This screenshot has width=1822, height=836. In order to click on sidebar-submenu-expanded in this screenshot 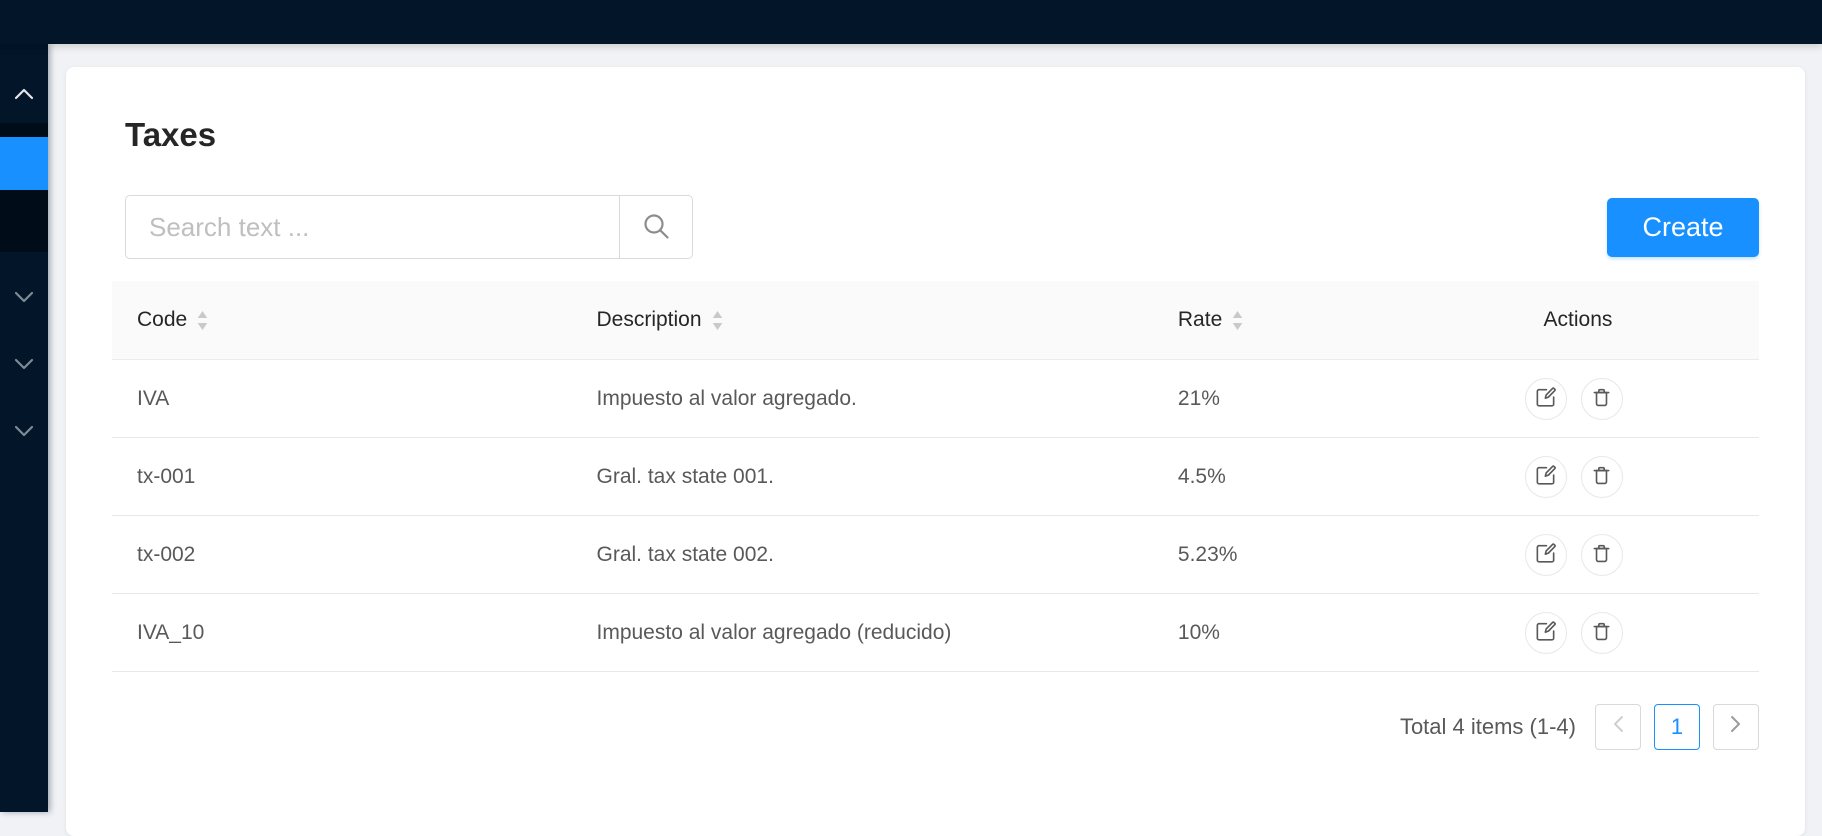, I will do `click(24, 95)`.